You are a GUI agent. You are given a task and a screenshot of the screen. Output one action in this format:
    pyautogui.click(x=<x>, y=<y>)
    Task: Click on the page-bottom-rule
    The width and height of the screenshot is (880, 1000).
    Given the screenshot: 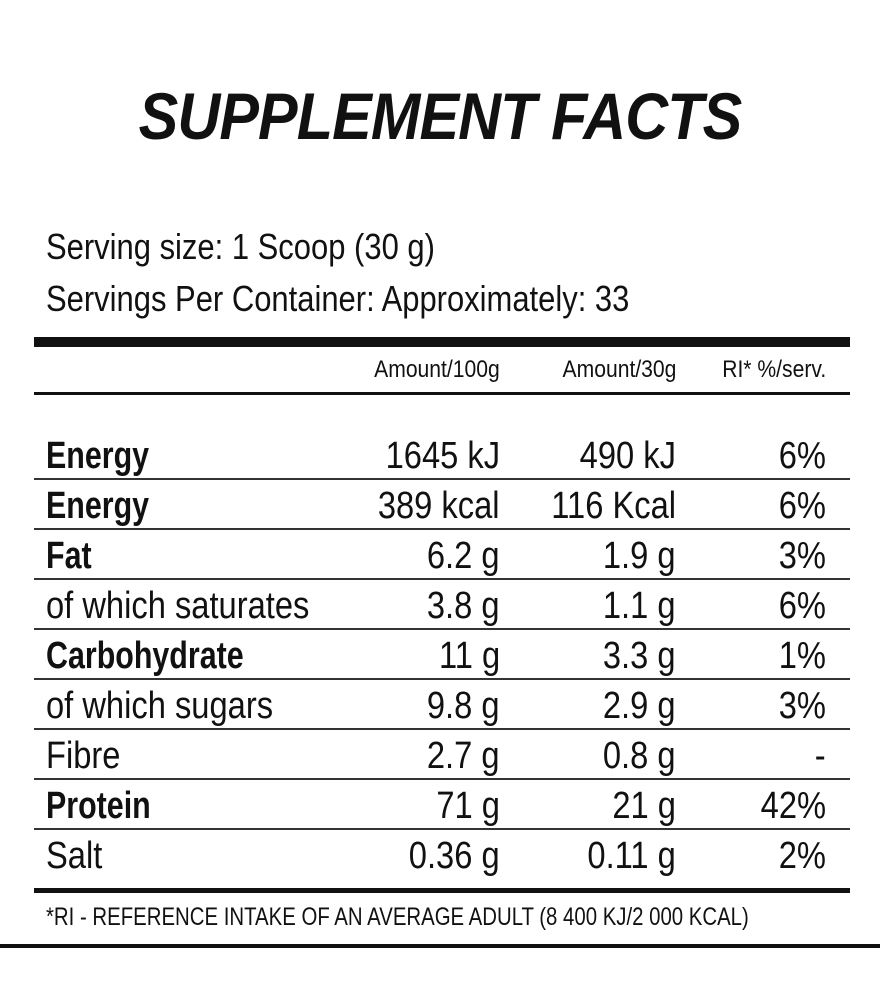 What is the action you would take?
    pyautogui.click(x=440, y=946)
    